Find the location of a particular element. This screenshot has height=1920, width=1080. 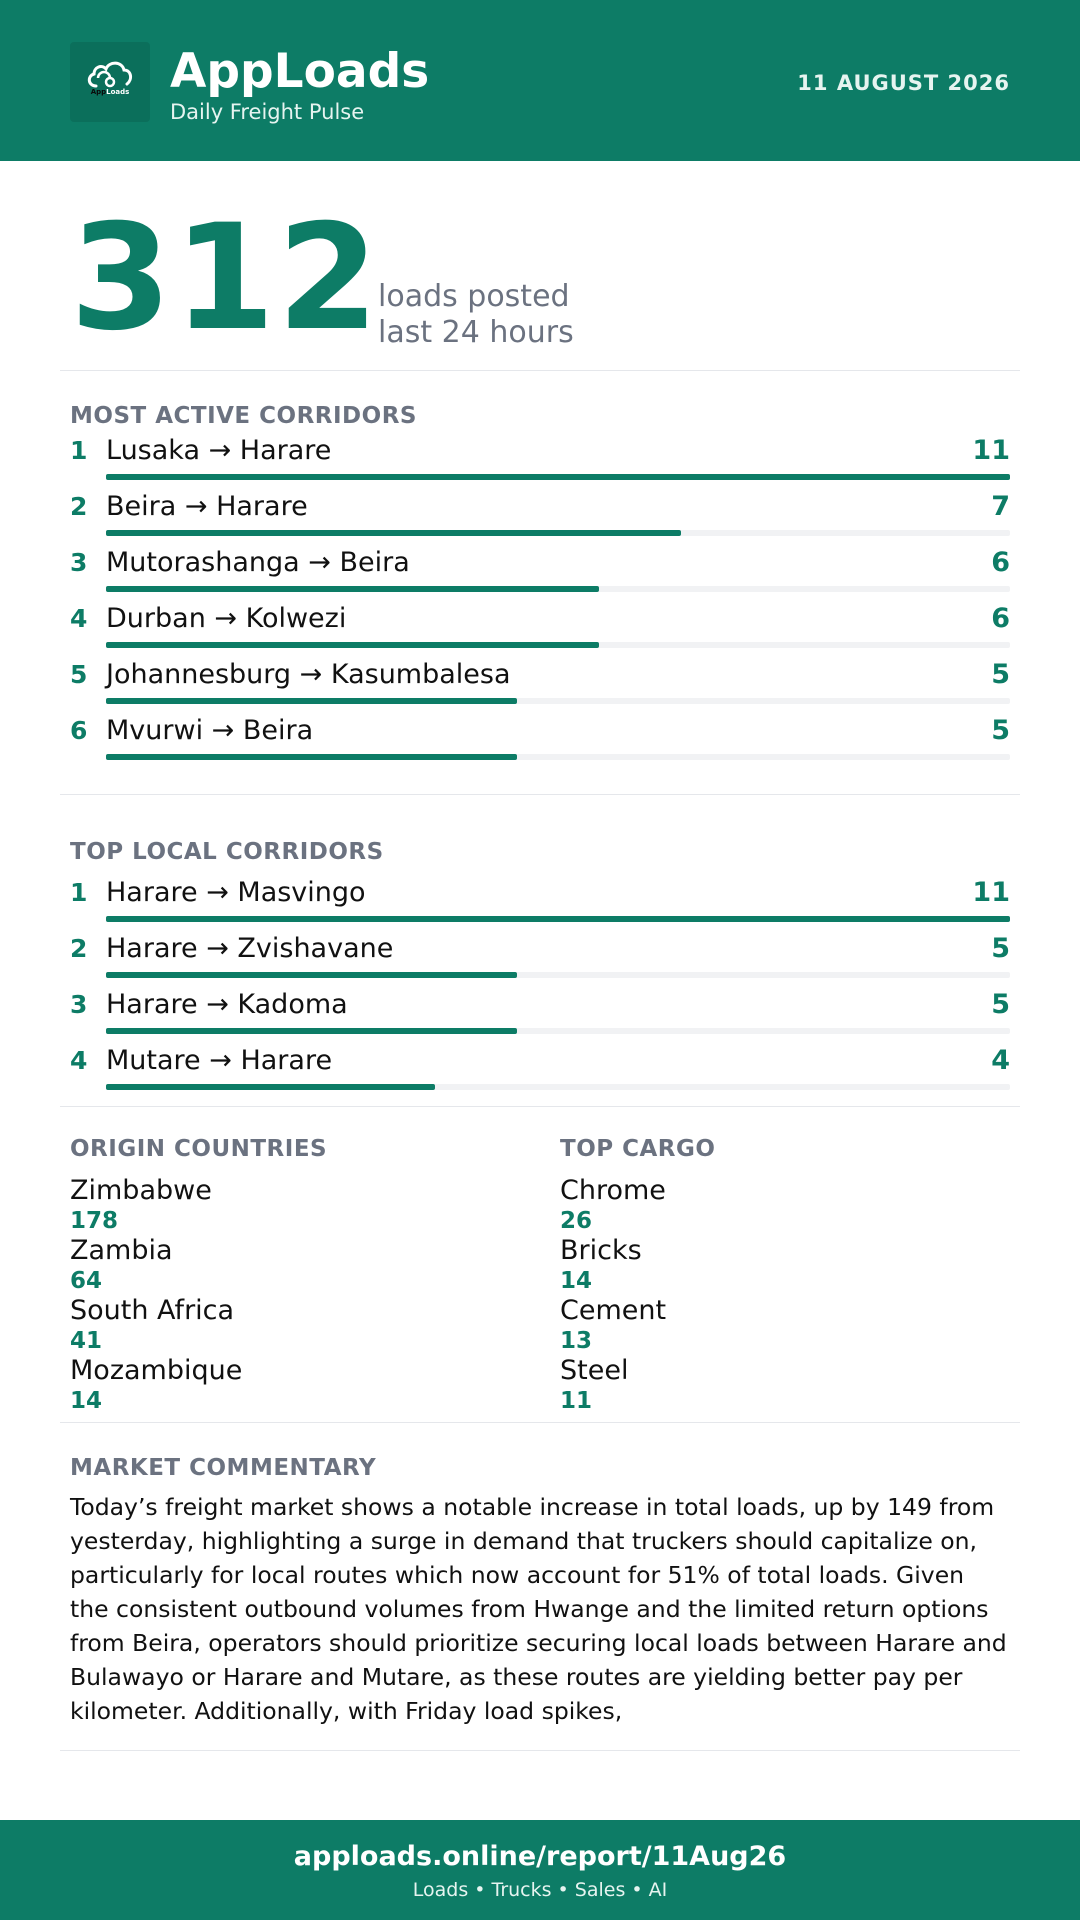

corridor-row: 3 Harare → Kadoma 5 is located at coordinates (540, 1017).